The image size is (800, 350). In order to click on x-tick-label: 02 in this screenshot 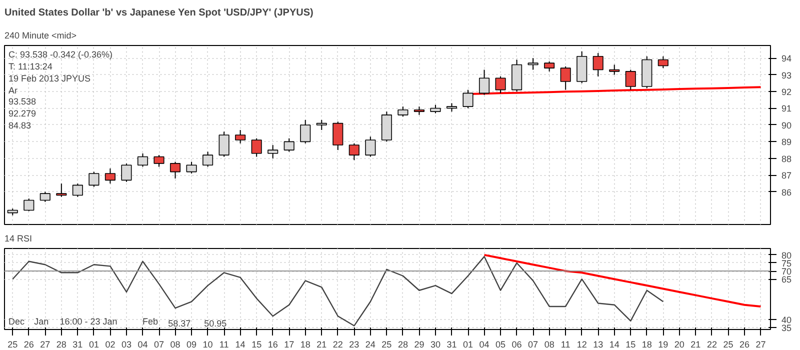, I will do `click(110, 345)`.